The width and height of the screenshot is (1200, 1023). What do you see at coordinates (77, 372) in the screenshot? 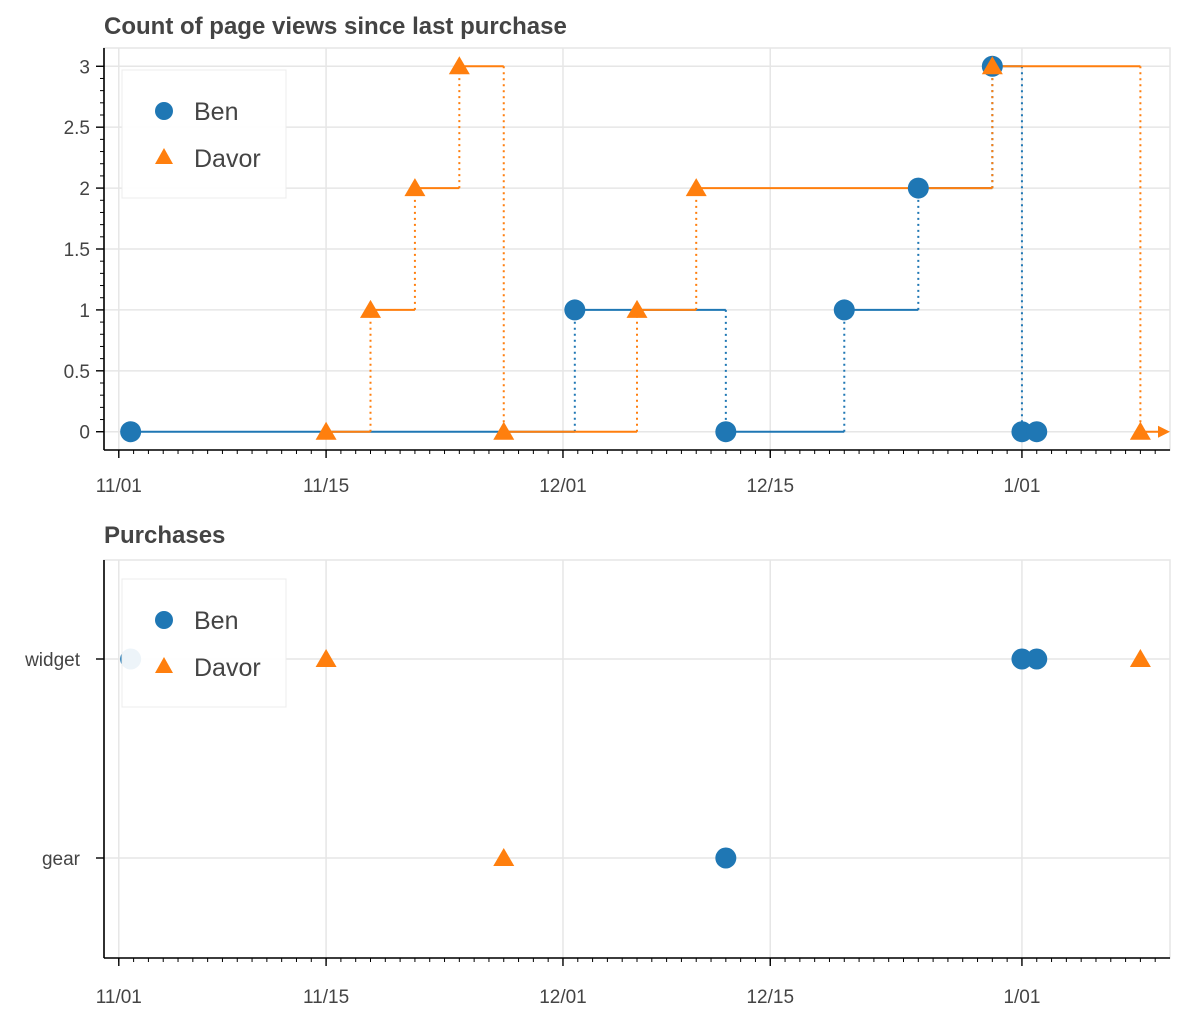
I see `y-tick-label: 0.5` at bounding box center [77, 372].